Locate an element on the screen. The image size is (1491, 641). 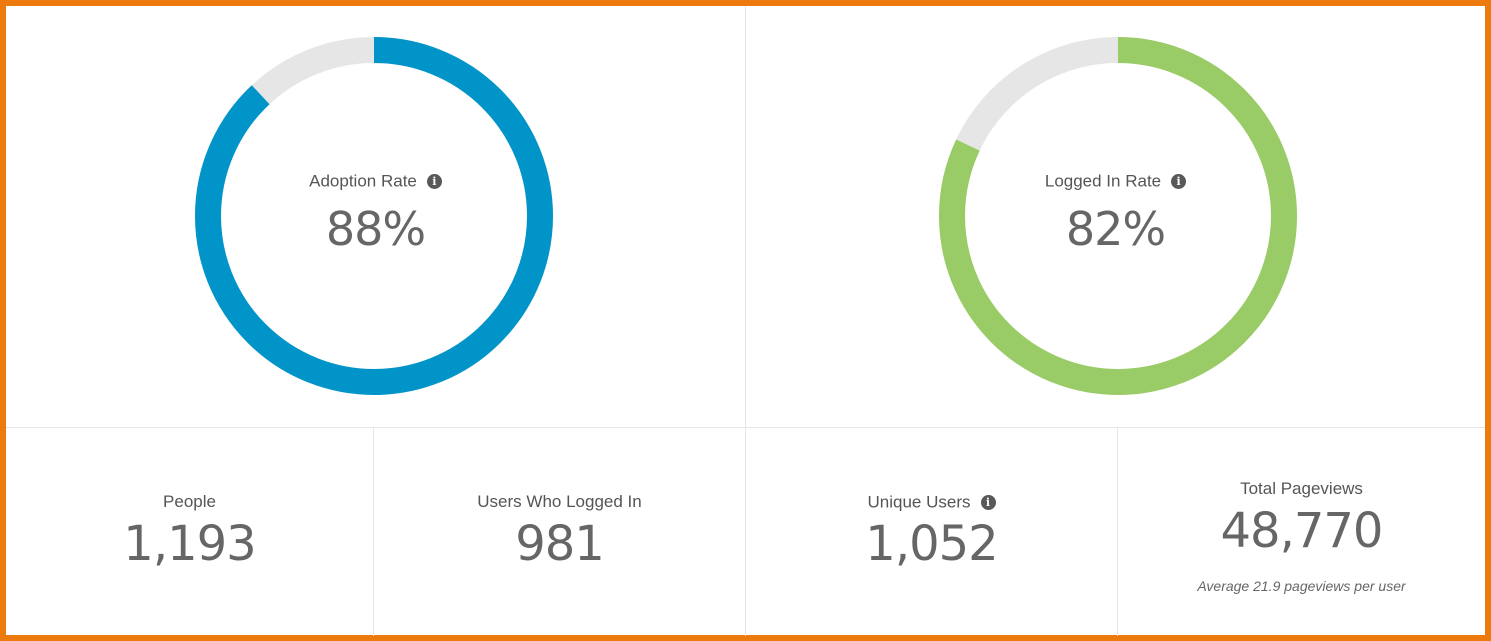
unique-users-value: 1,052 is located at coordinates (931, 544).